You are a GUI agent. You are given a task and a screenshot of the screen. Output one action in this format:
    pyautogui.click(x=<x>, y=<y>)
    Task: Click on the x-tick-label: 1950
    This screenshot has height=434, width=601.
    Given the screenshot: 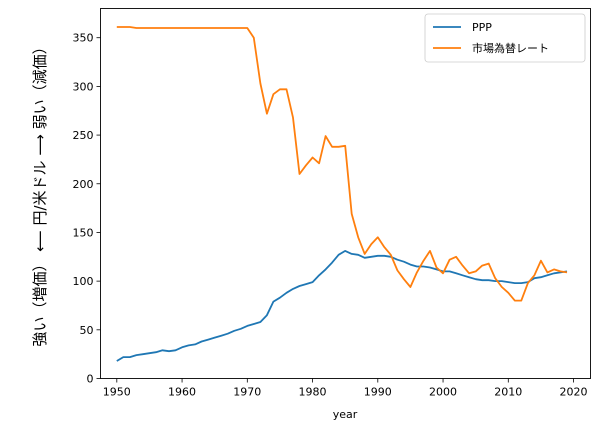 What is the action you would take?
    pyautogui.click(x=117, y=392)
    